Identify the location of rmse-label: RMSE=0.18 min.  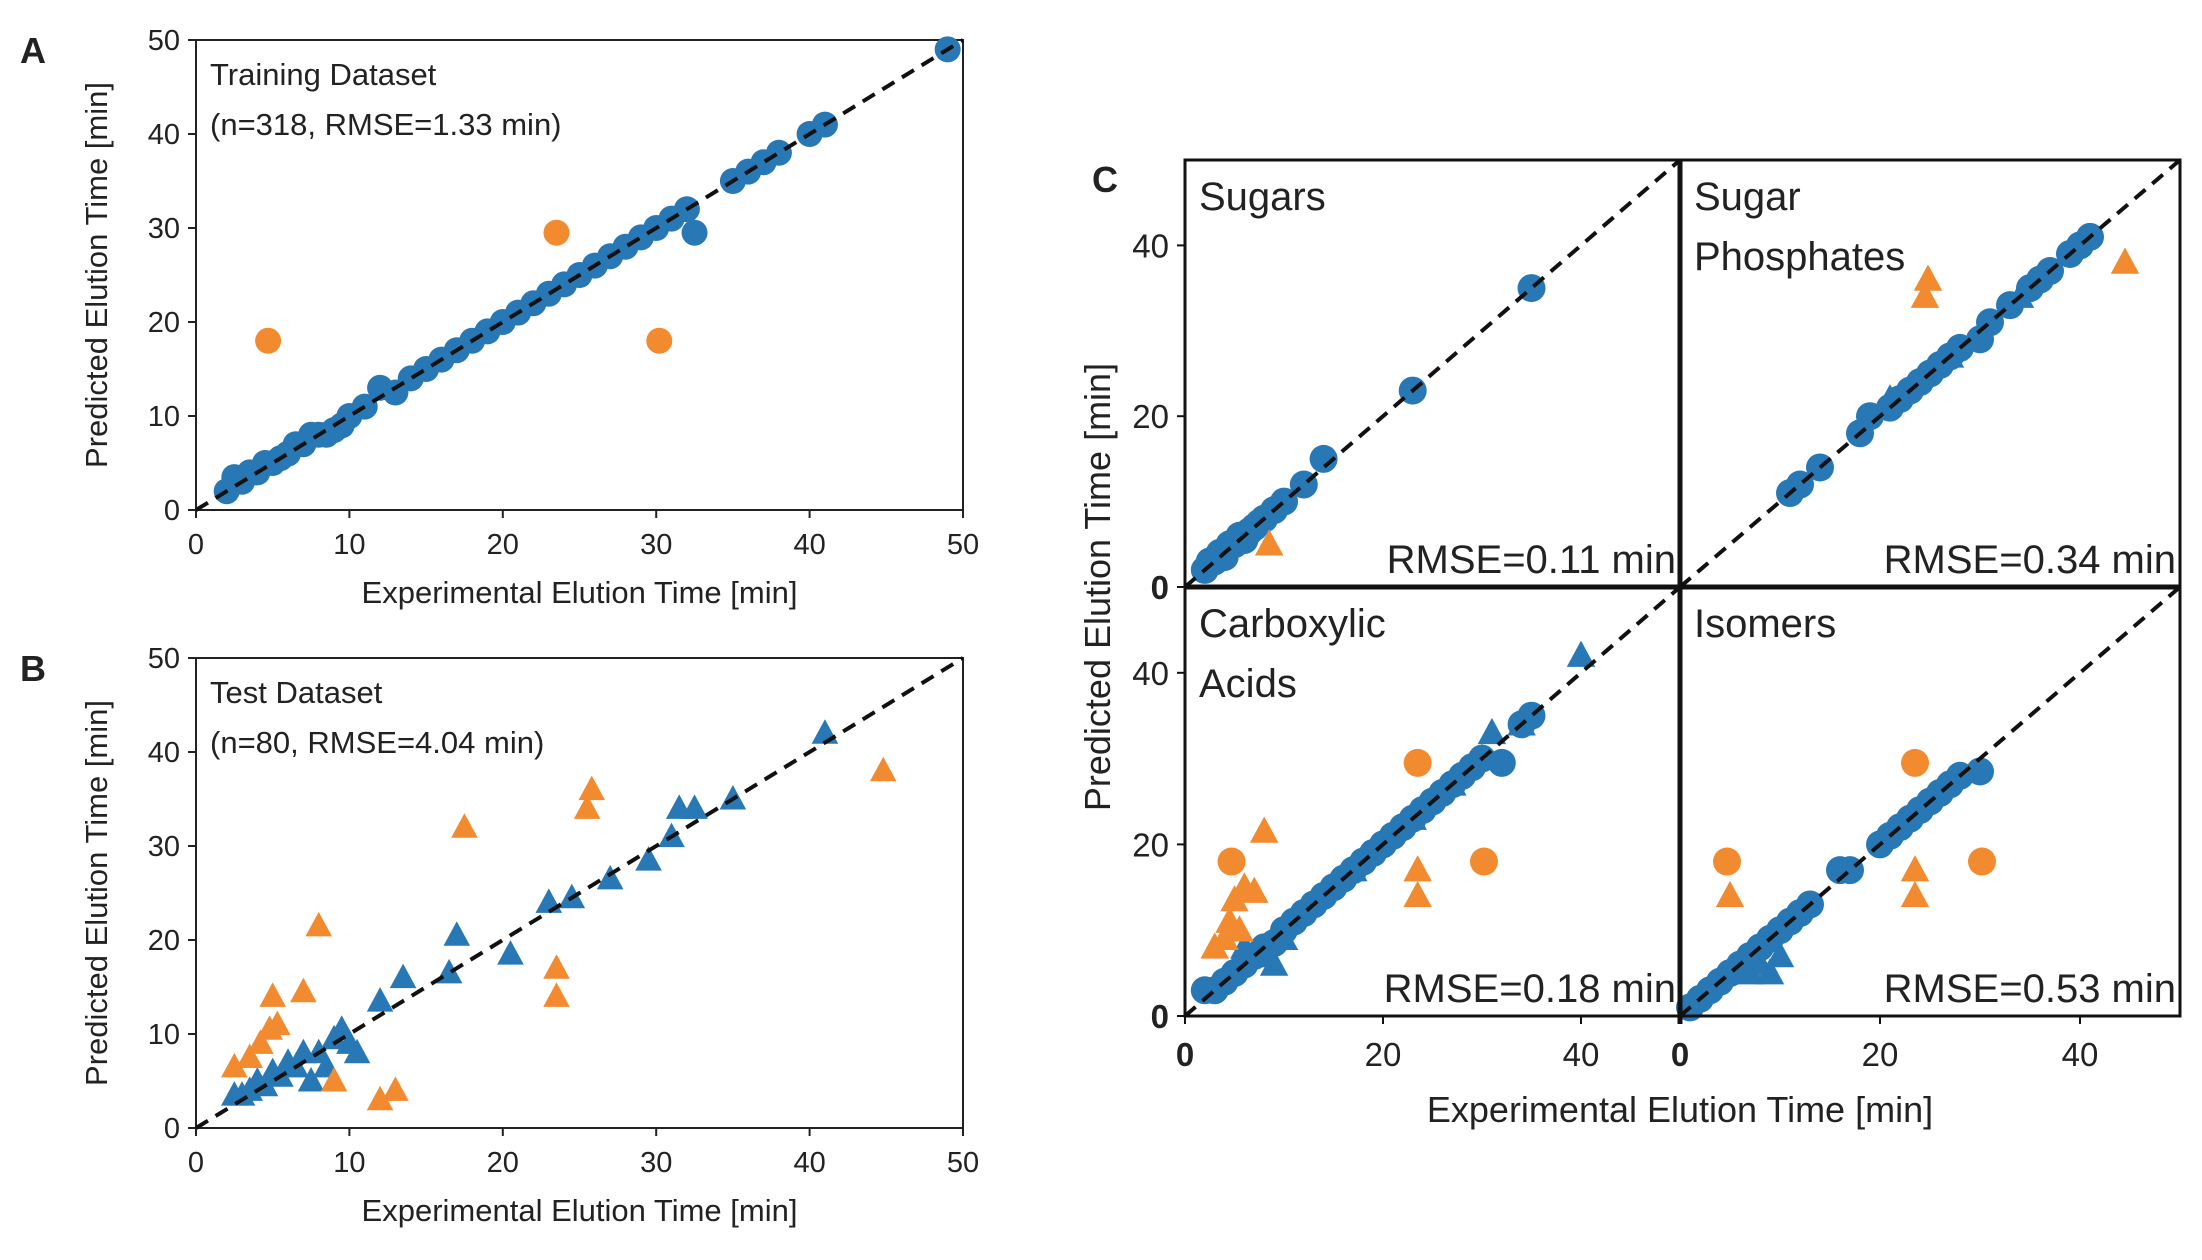
(1530, 989).